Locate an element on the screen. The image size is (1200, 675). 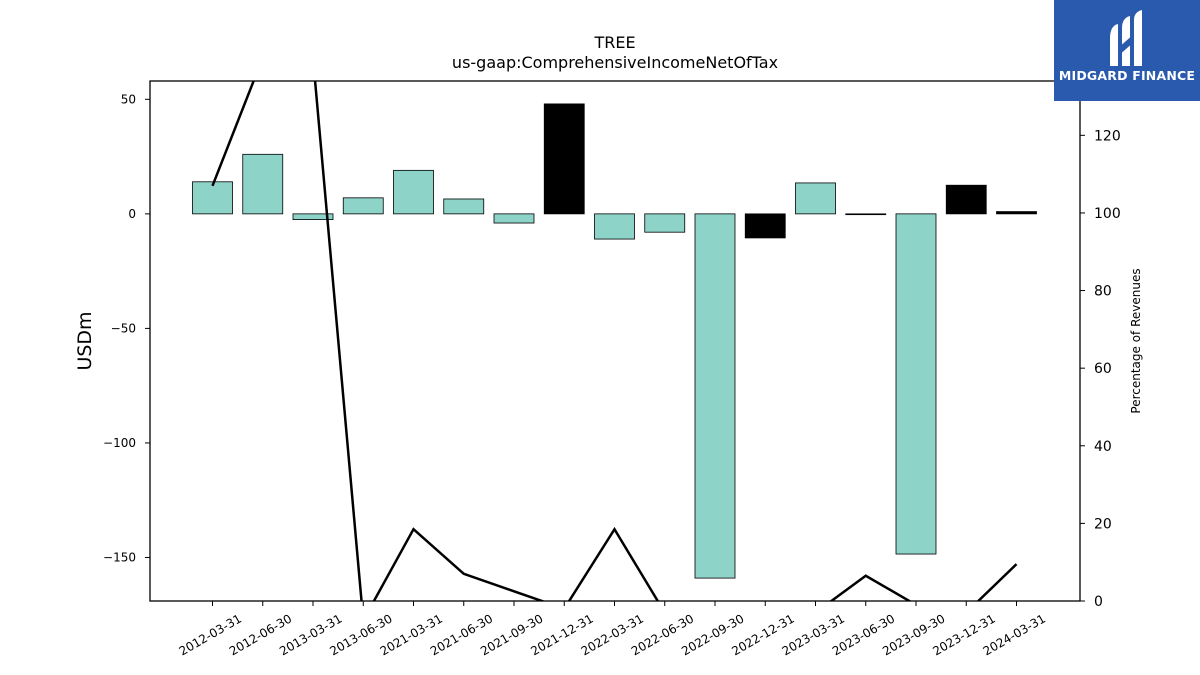
y2-tick-label: 0 is located at coordinates (1098, 602).